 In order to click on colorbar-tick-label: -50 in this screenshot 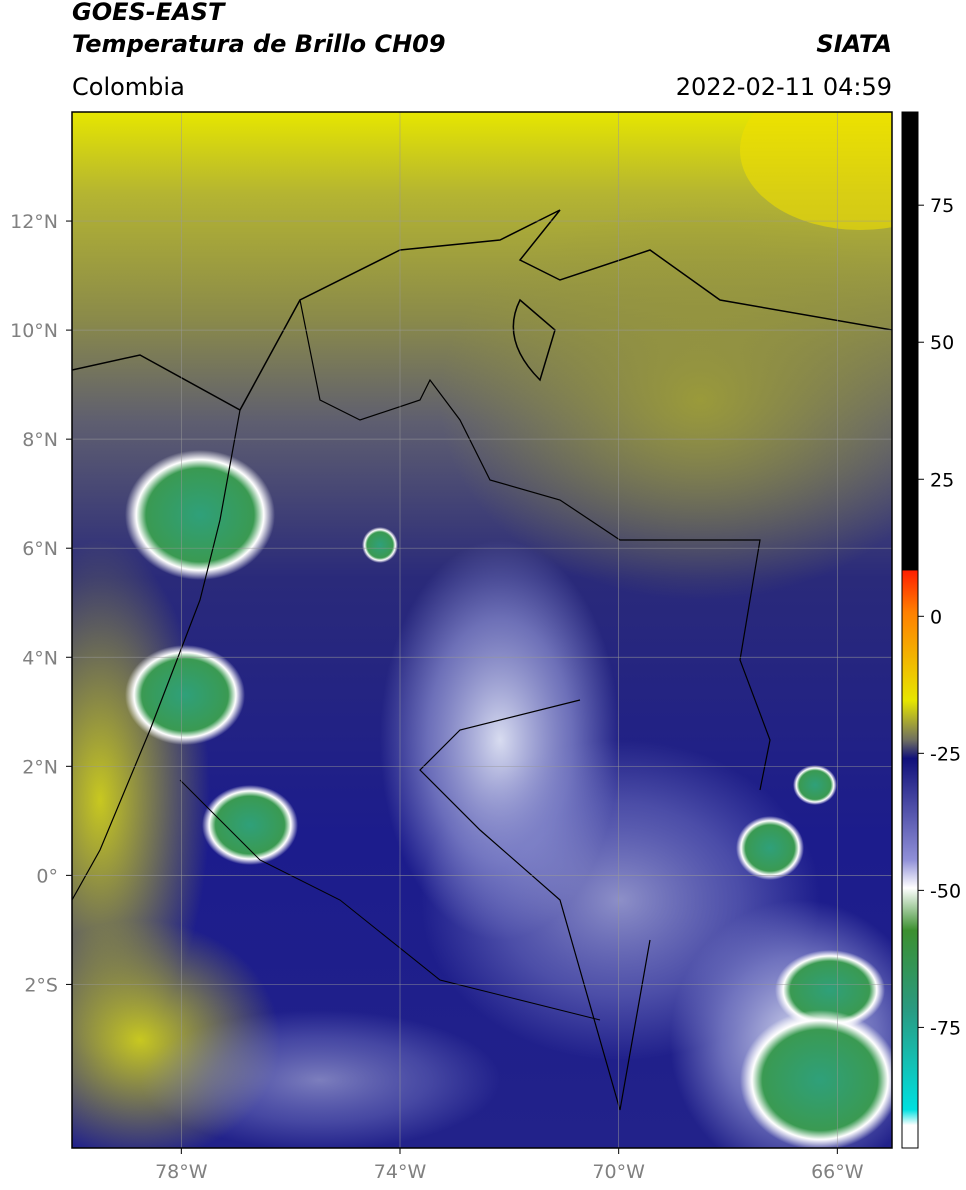, I will do `click(945, 891)`.